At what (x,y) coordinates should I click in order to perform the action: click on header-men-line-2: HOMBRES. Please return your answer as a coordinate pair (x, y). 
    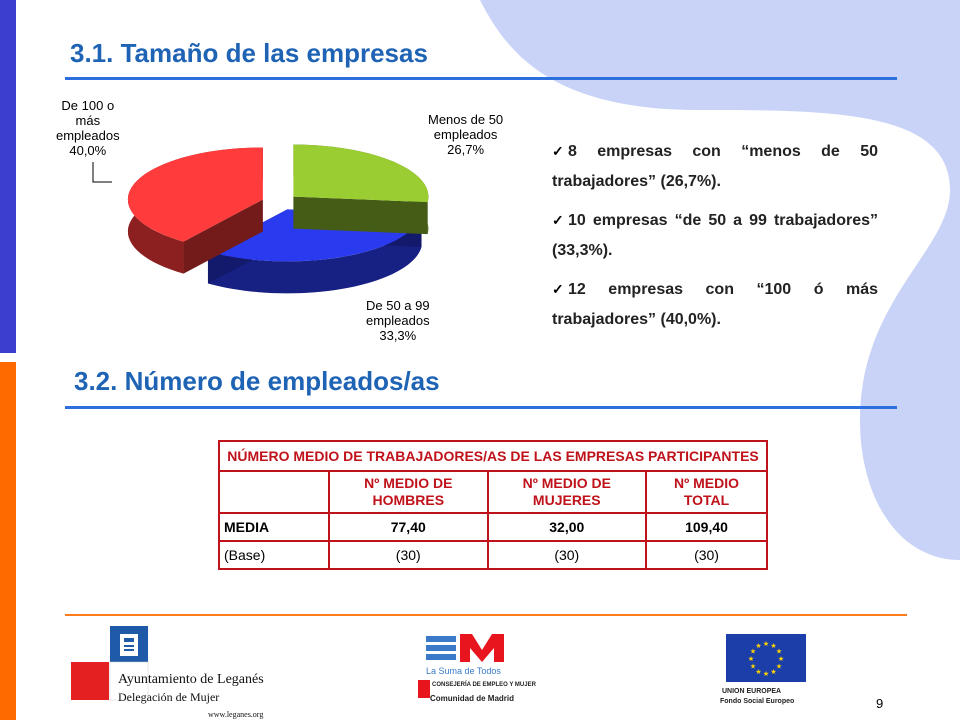
    Looking at the image, I should click on (408, 500).